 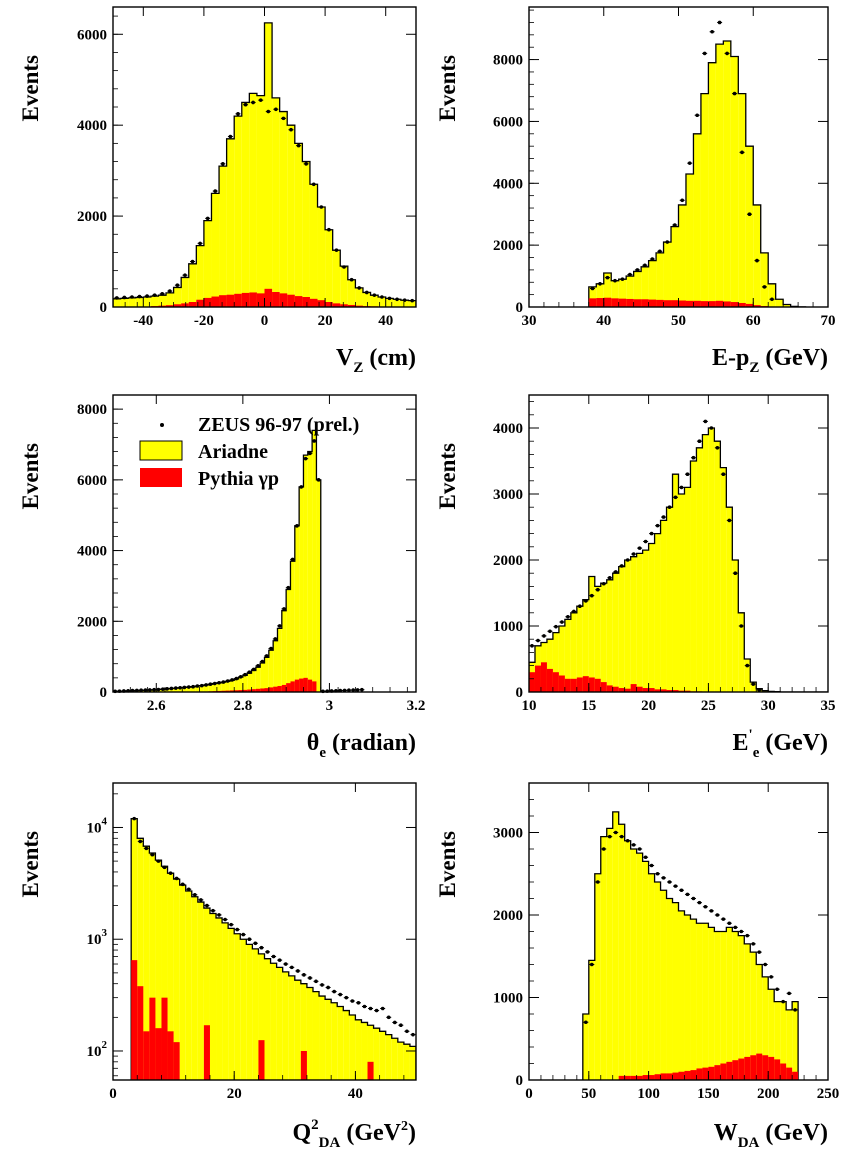 I want to click on x-axis-label: E-pZ (GeV), so click(x=770, y=360).